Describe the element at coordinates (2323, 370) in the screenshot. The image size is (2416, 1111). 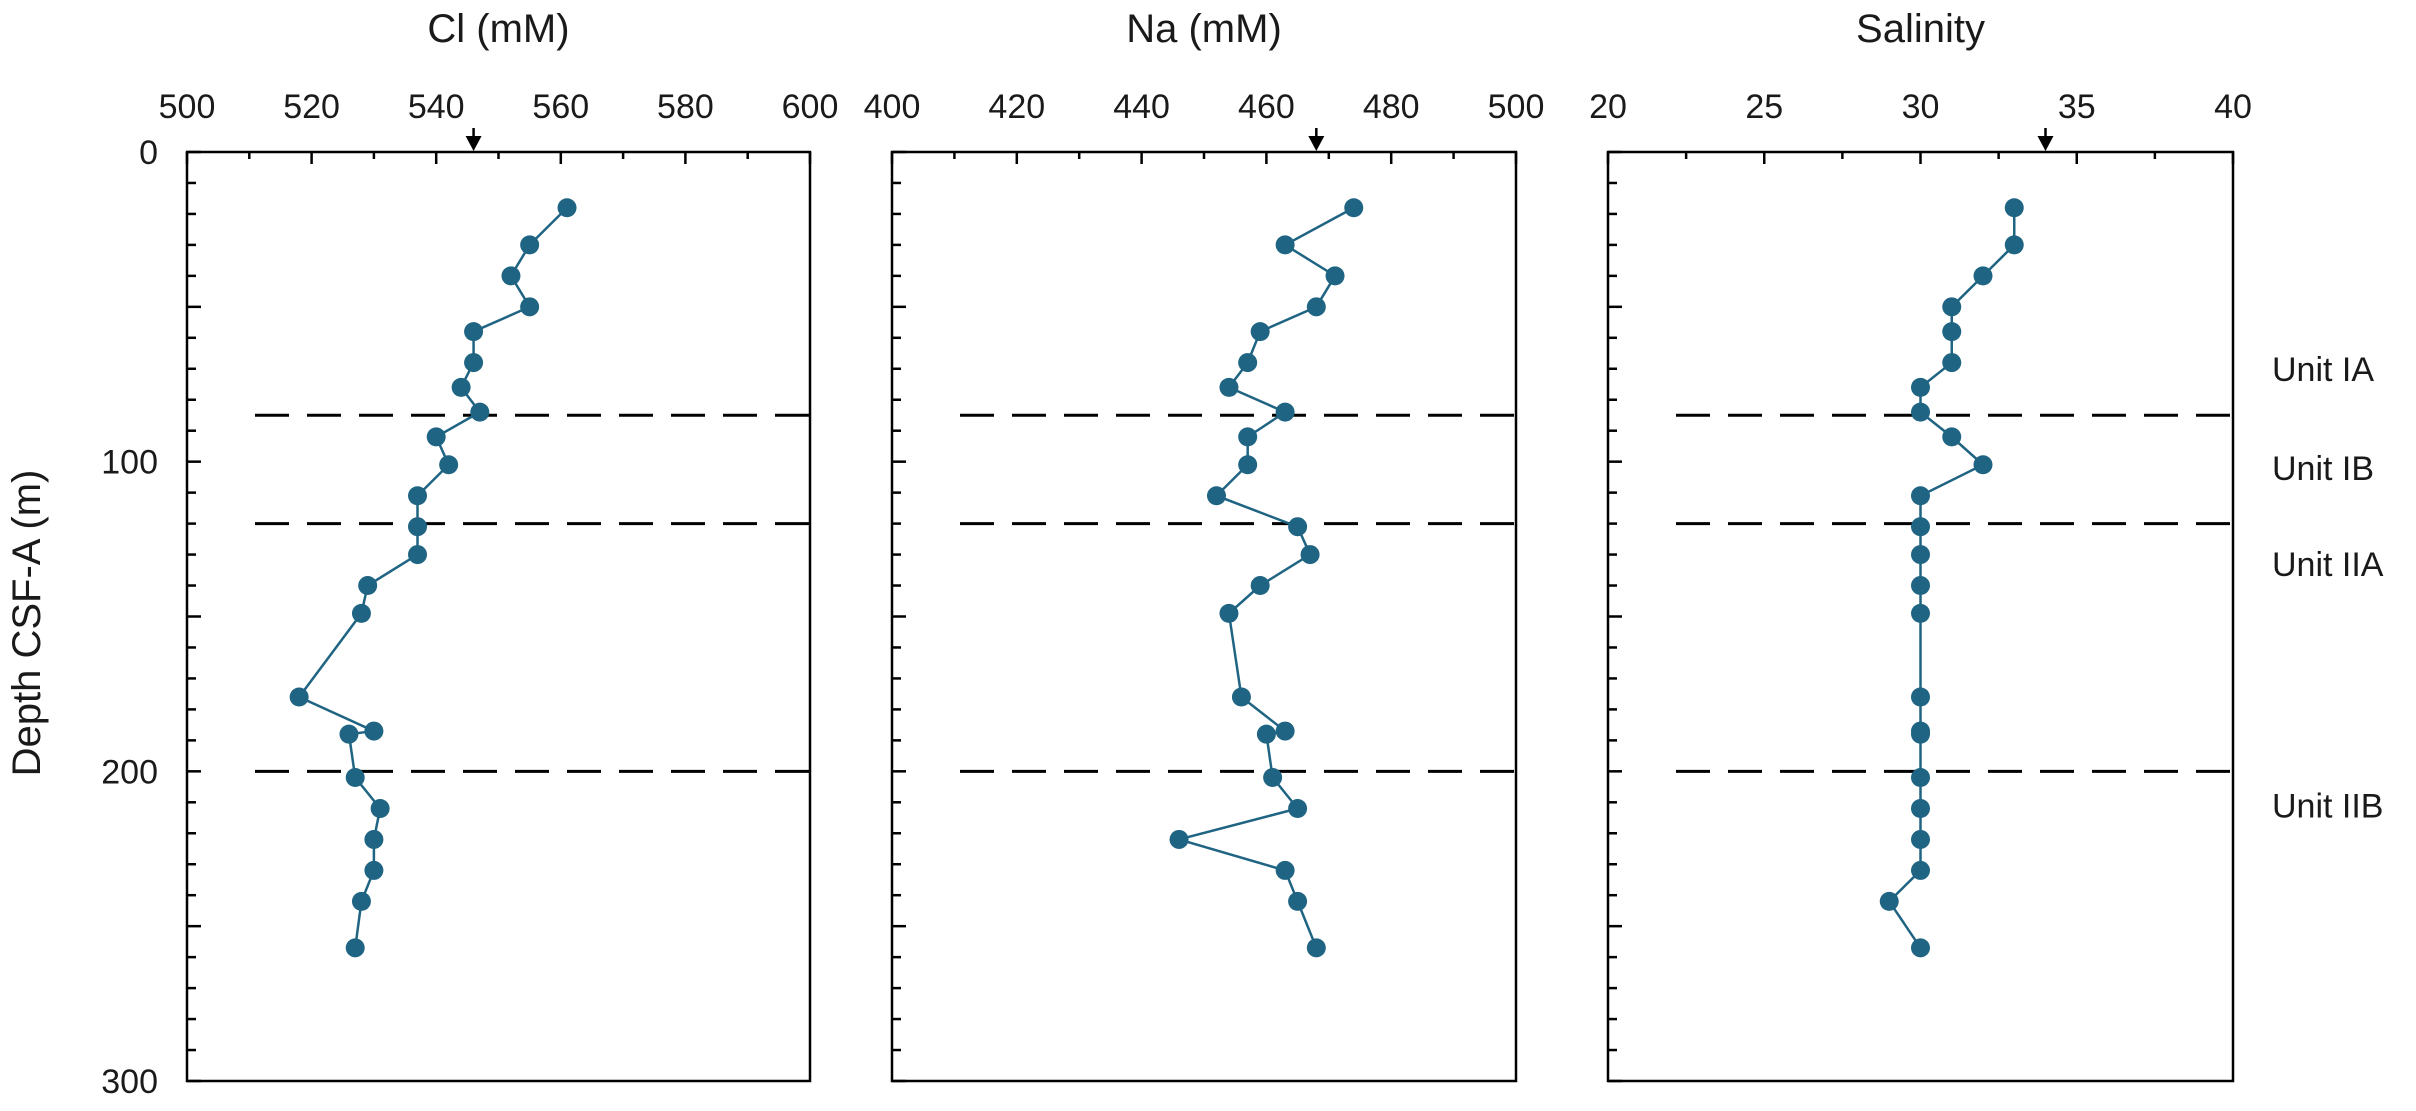
I see `unit-label: Unit IA` at that location.